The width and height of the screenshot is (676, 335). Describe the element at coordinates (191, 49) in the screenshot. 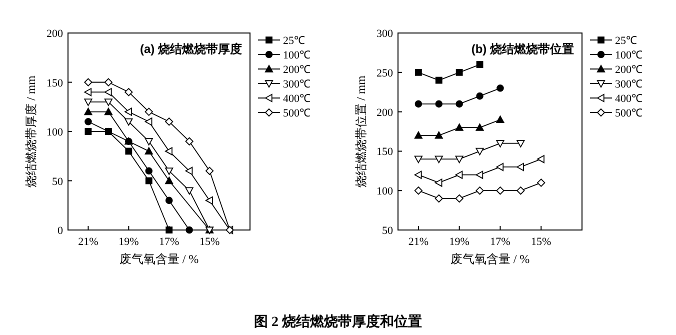

I see `text: (a) 烧结燃烧带厚度` at that location.